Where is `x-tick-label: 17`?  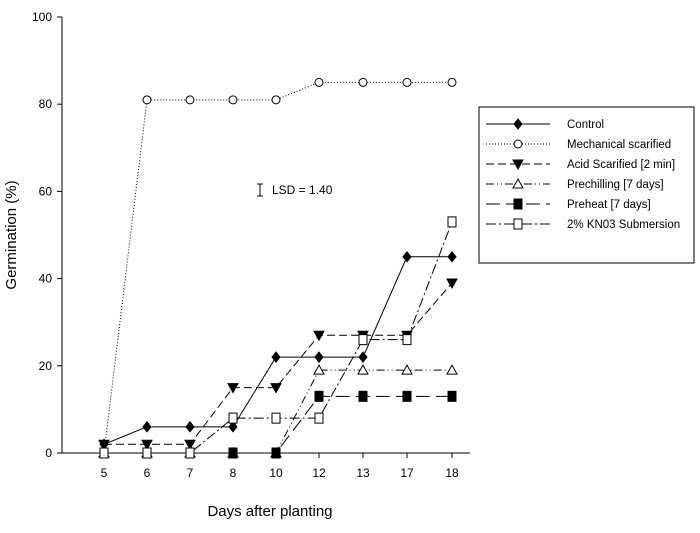
x-tick-label: 17 is located at coordinates (407, 473).